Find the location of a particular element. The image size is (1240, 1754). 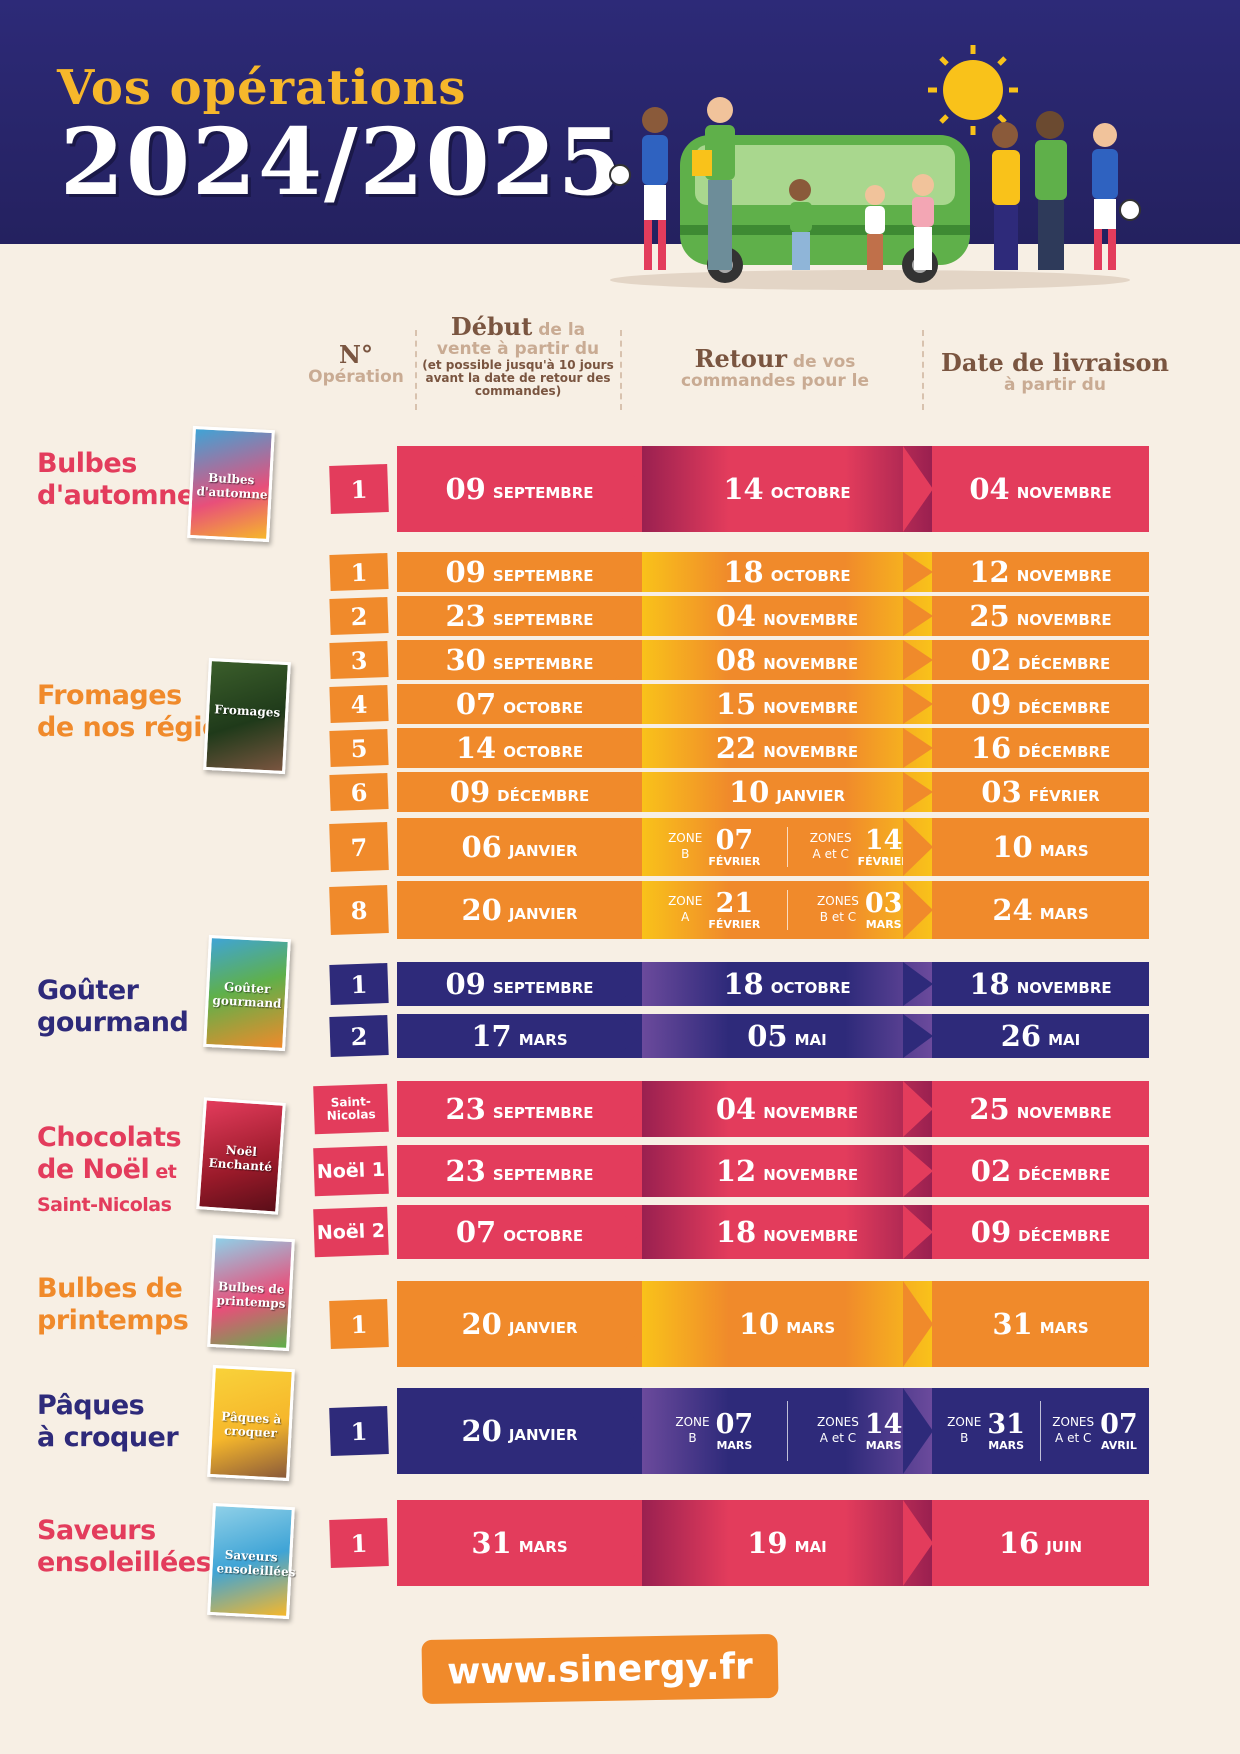

operation-number-badge: Noël 1 is located at coordinates (351, 1171).